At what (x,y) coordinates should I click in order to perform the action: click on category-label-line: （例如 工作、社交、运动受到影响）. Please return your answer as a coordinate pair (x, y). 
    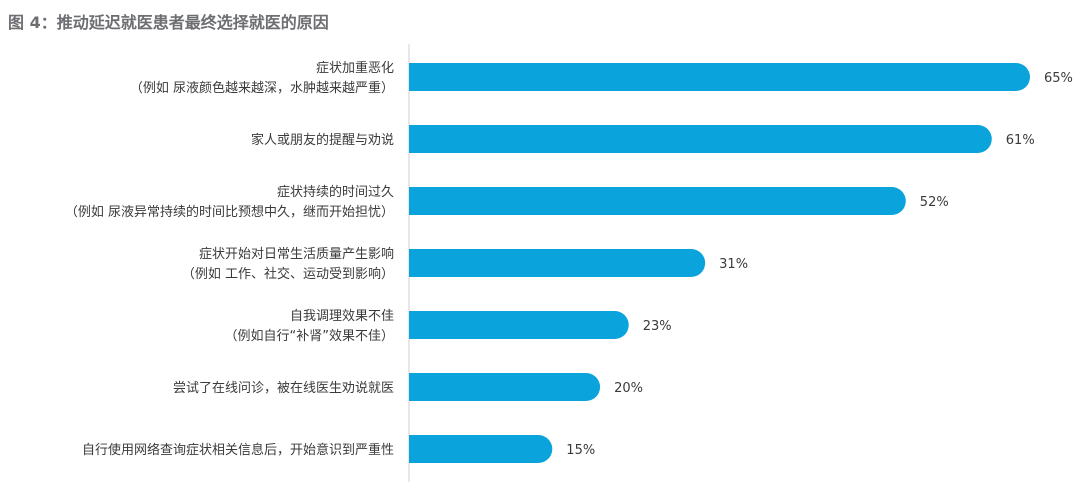
    Looking at the image, I should click on (288, 274).